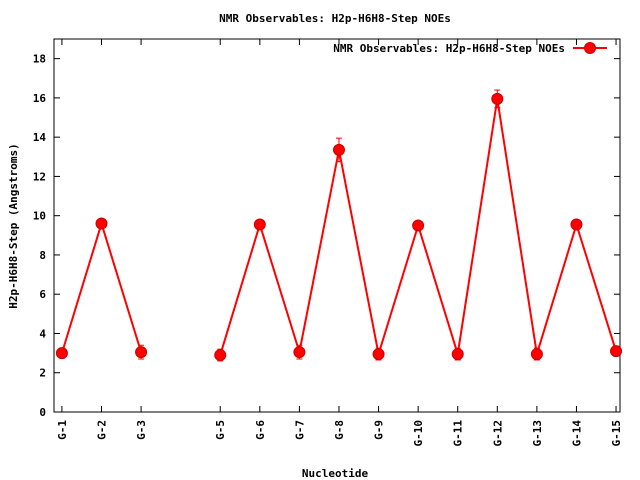  Describe the element at coordinates (335, 473) in the screenshot. I see `x-axis-label: Nucleotide` at that location.